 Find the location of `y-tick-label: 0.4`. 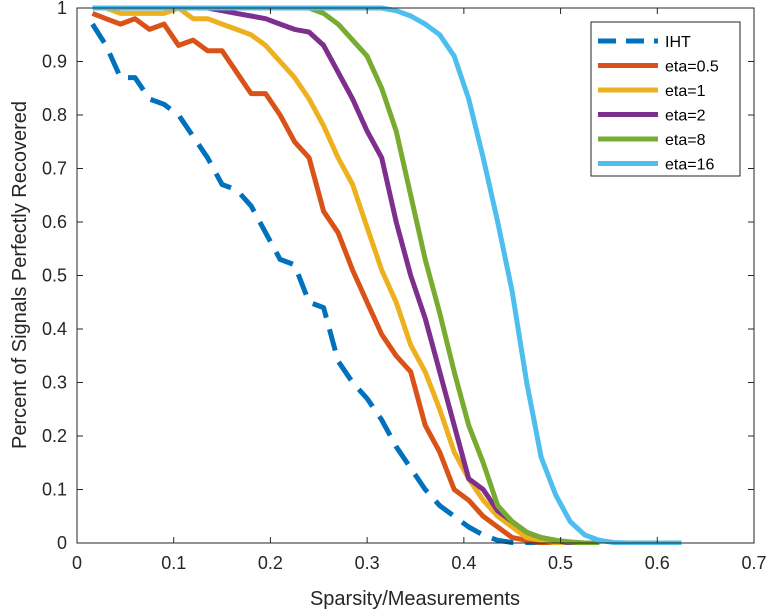

y-tick-label: 0.4 is located at coordinates (54, 329).